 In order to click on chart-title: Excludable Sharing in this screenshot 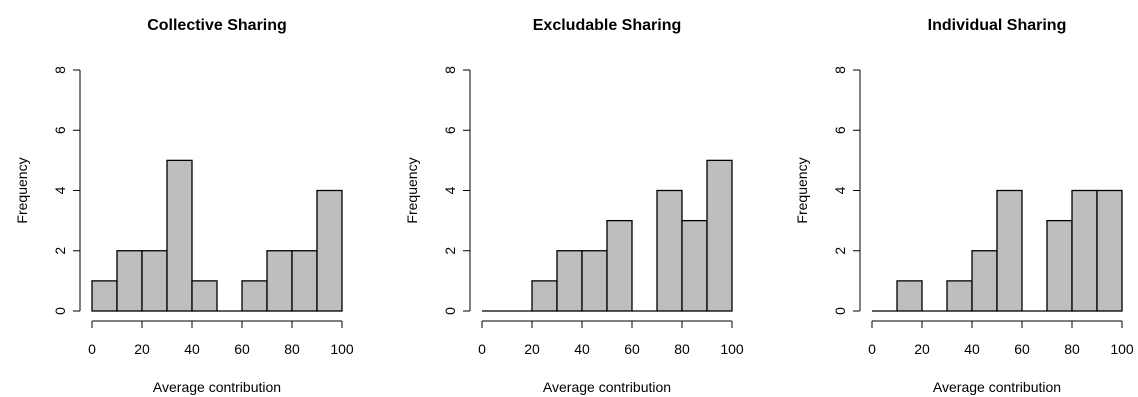, I will do `click(607, 25)`.